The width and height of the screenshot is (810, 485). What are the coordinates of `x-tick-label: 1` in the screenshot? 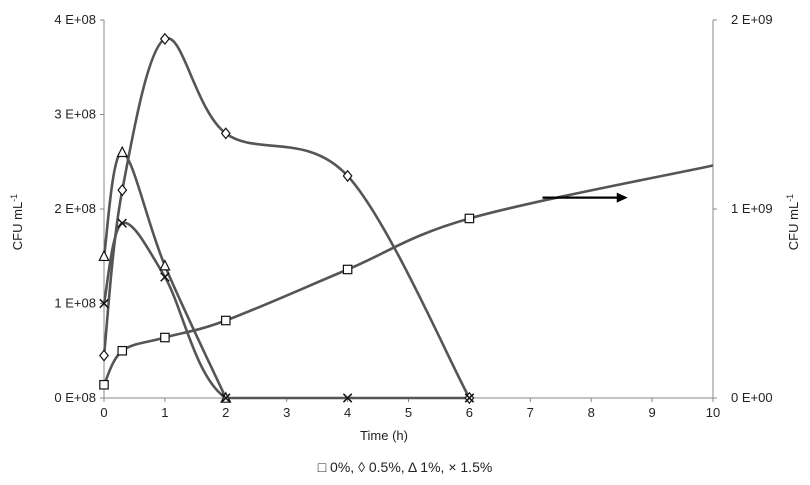 It's located at (164, 412).